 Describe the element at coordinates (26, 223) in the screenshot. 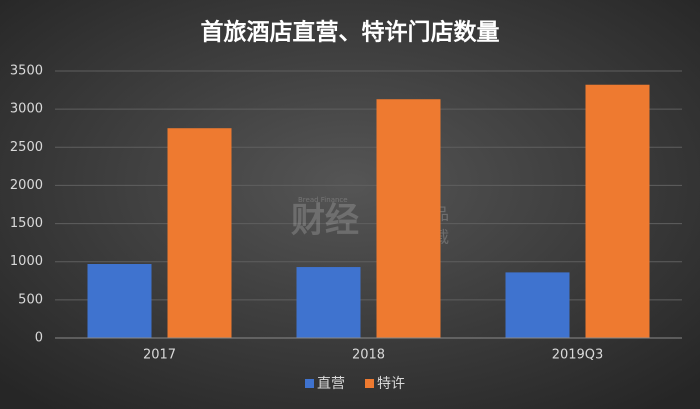

I see `y-tick-label: 1500` at that location.